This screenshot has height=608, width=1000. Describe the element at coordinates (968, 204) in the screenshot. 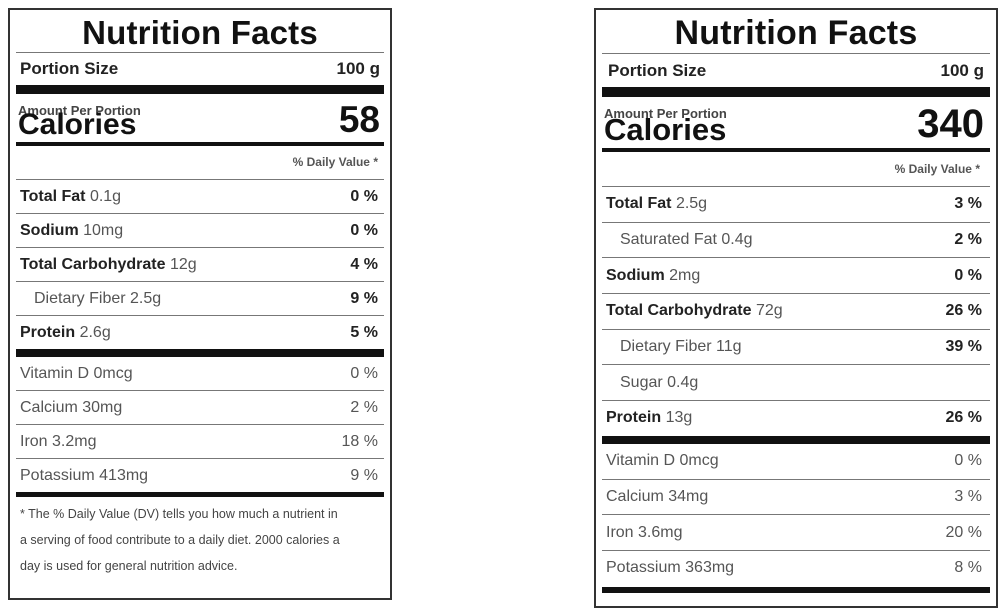

I see `nutrient-daily-value: 3 %` at that location.